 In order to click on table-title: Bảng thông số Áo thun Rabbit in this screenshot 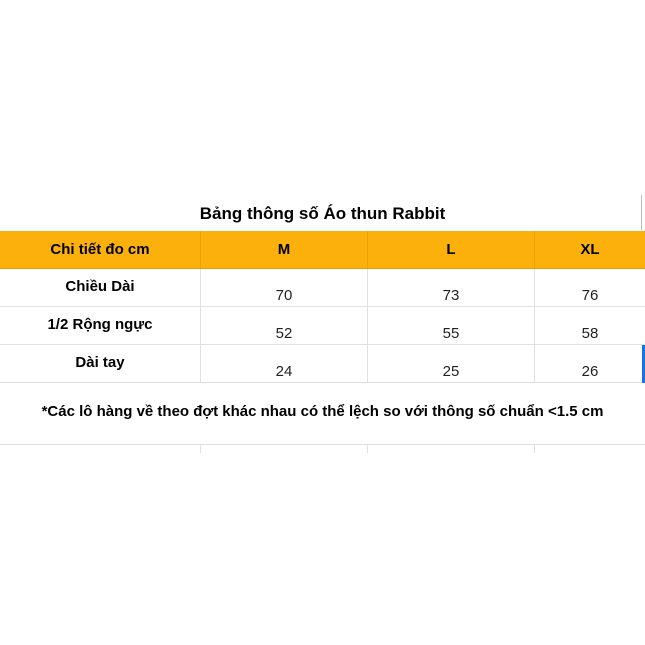, I will do `click(322, 213)`.